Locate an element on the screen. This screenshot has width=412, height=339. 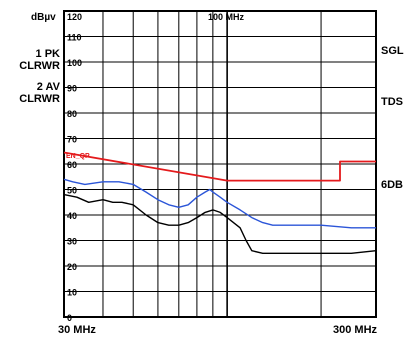
average-trace is located at coordinates (220, 224).